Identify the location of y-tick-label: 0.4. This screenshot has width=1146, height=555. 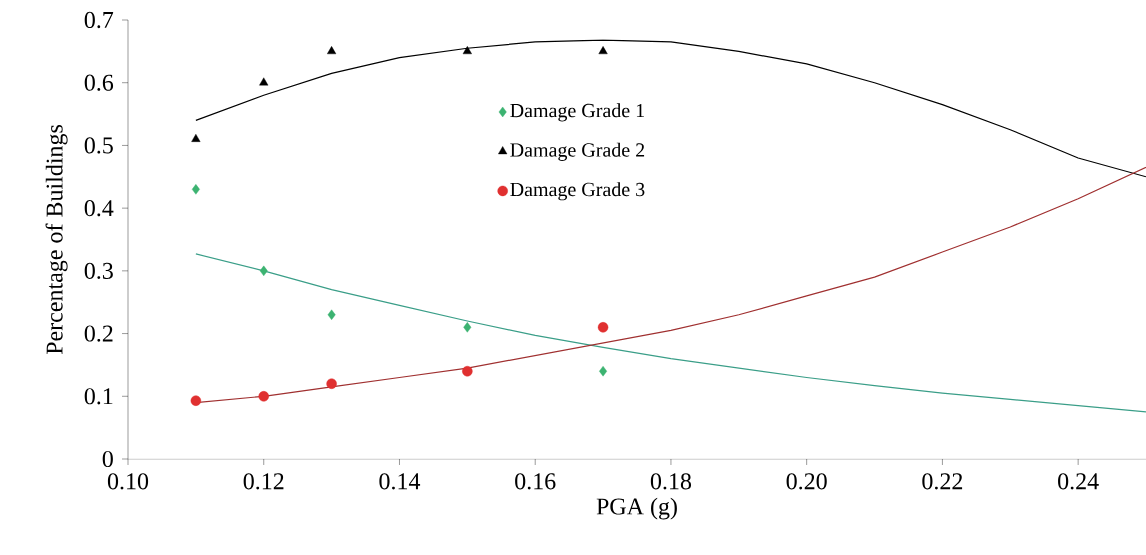
(99, 208).